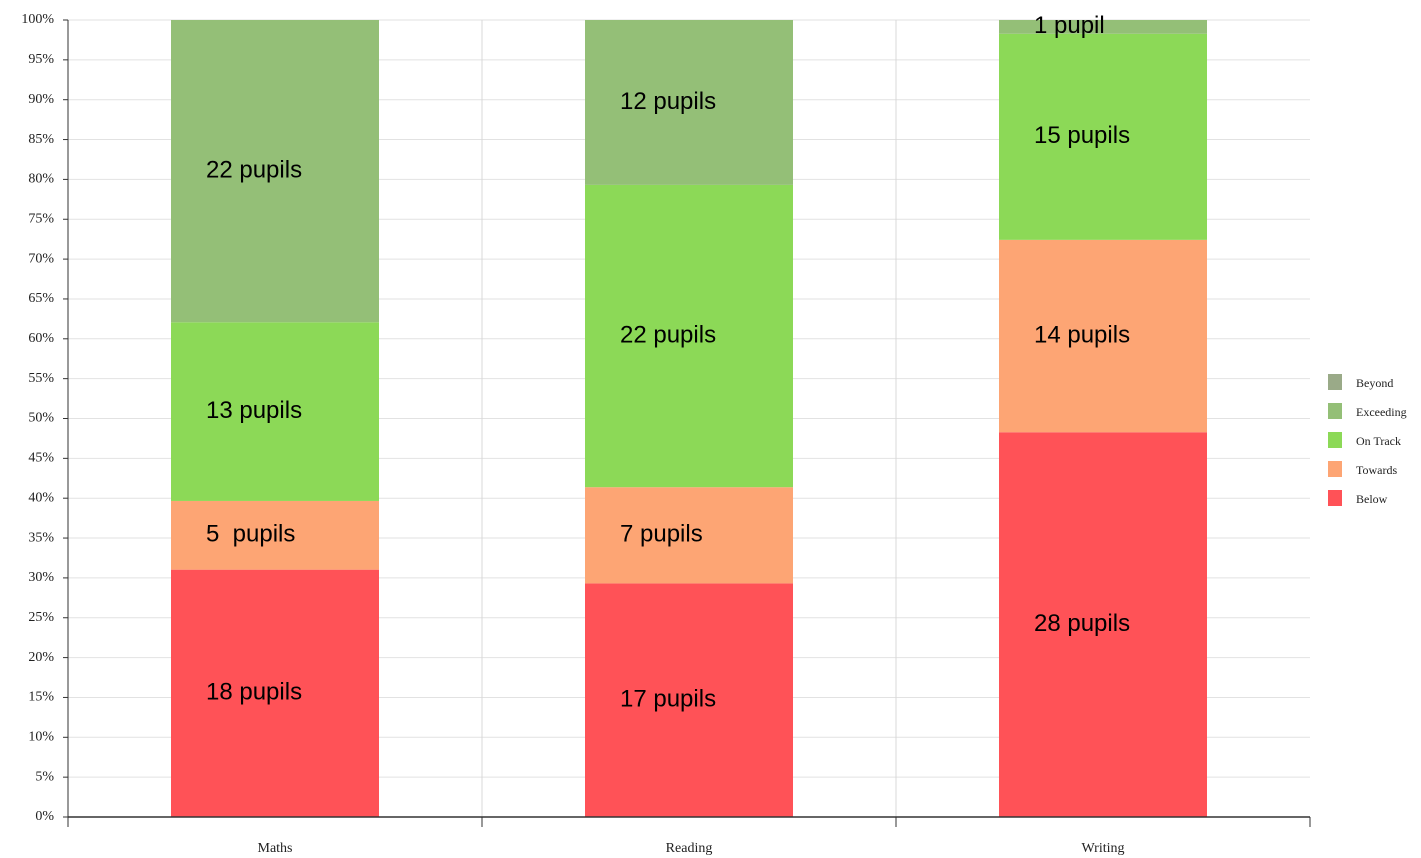 The image size is (1421, 858). Describe the element at coordinates (41, 737) in the screenshot. I see `y-tick-label: 10%` at that location.